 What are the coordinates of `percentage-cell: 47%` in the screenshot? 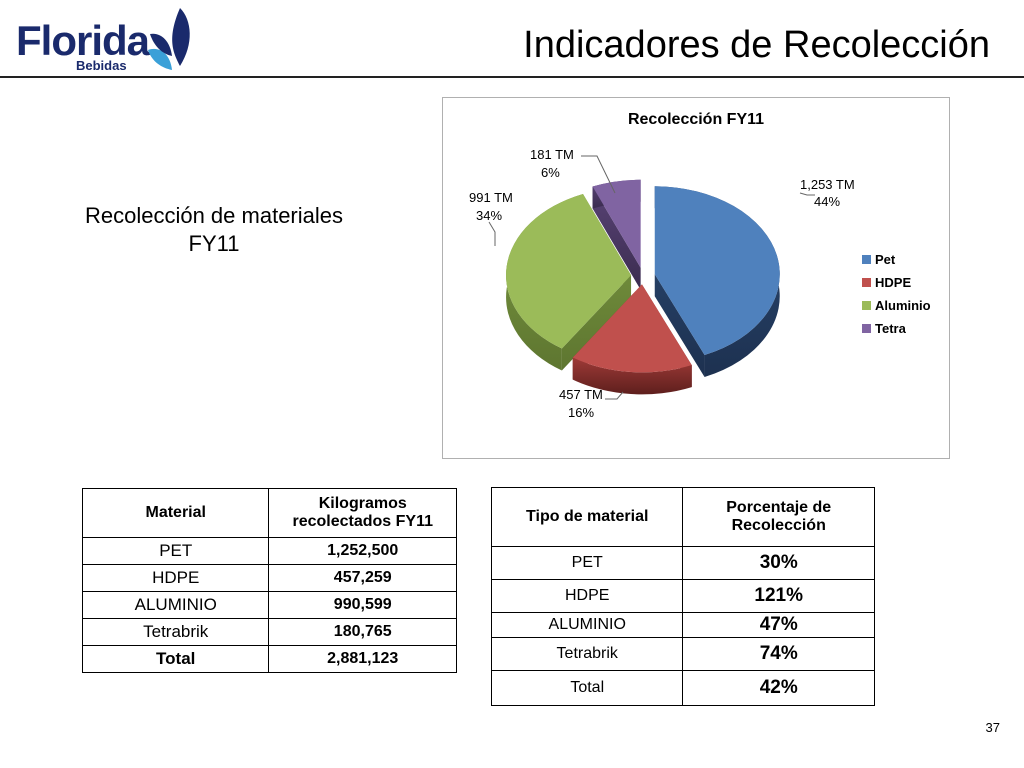 It's located at (778, 625).